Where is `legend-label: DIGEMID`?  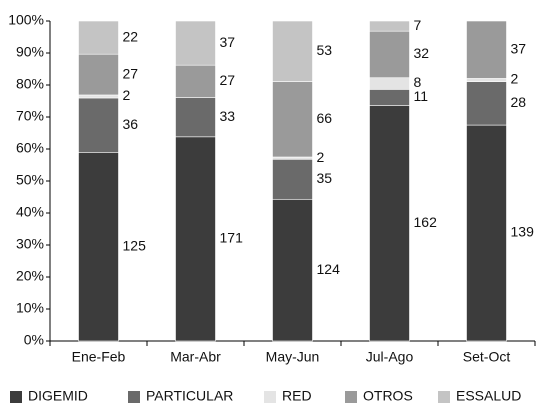
legend-label: DIGEMID is located at coordinates (58, 396).